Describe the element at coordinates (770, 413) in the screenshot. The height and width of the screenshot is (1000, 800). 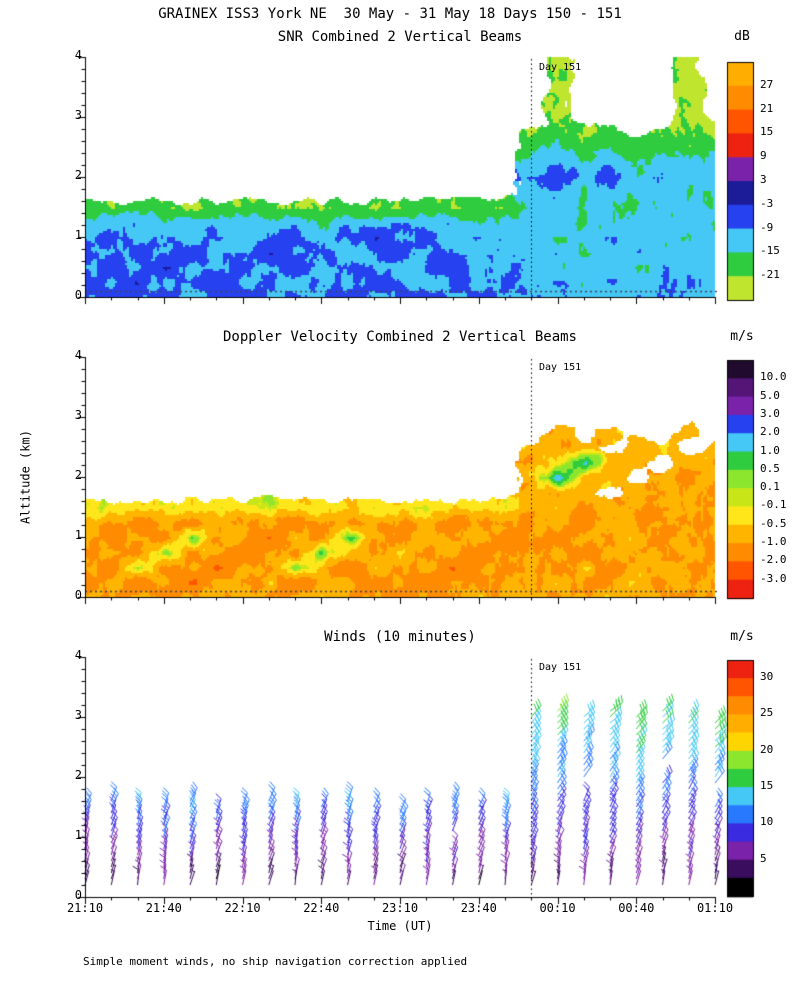
I see `colorbar-tick-label: 3.0` at that location.